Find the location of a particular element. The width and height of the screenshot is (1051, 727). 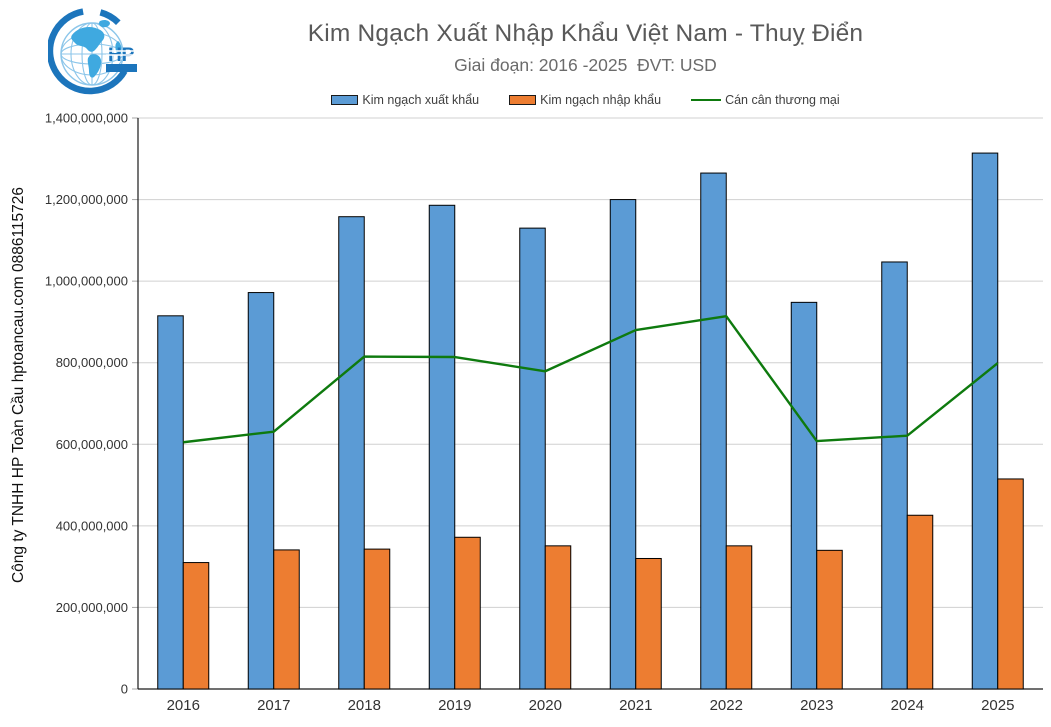

bar-import-2016 is located at coordinates (196, 626).